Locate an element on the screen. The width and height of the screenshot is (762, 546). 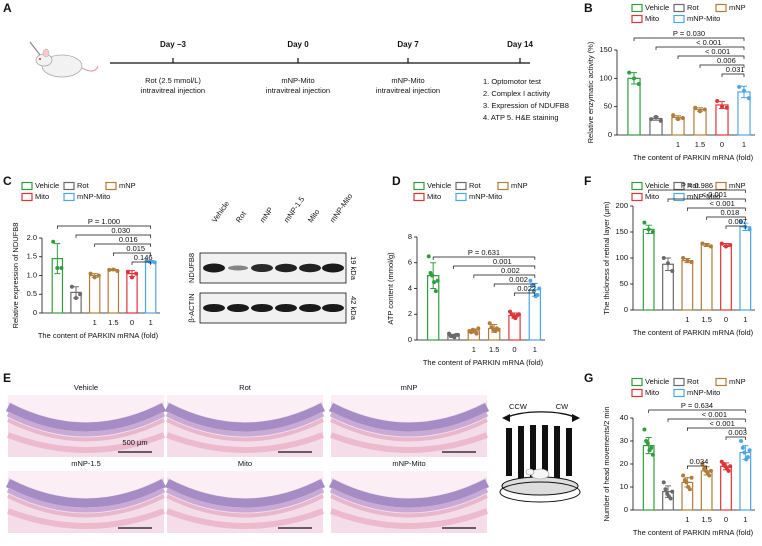
p-value-label: P = 0.634 is located at coordinates (697, 405).